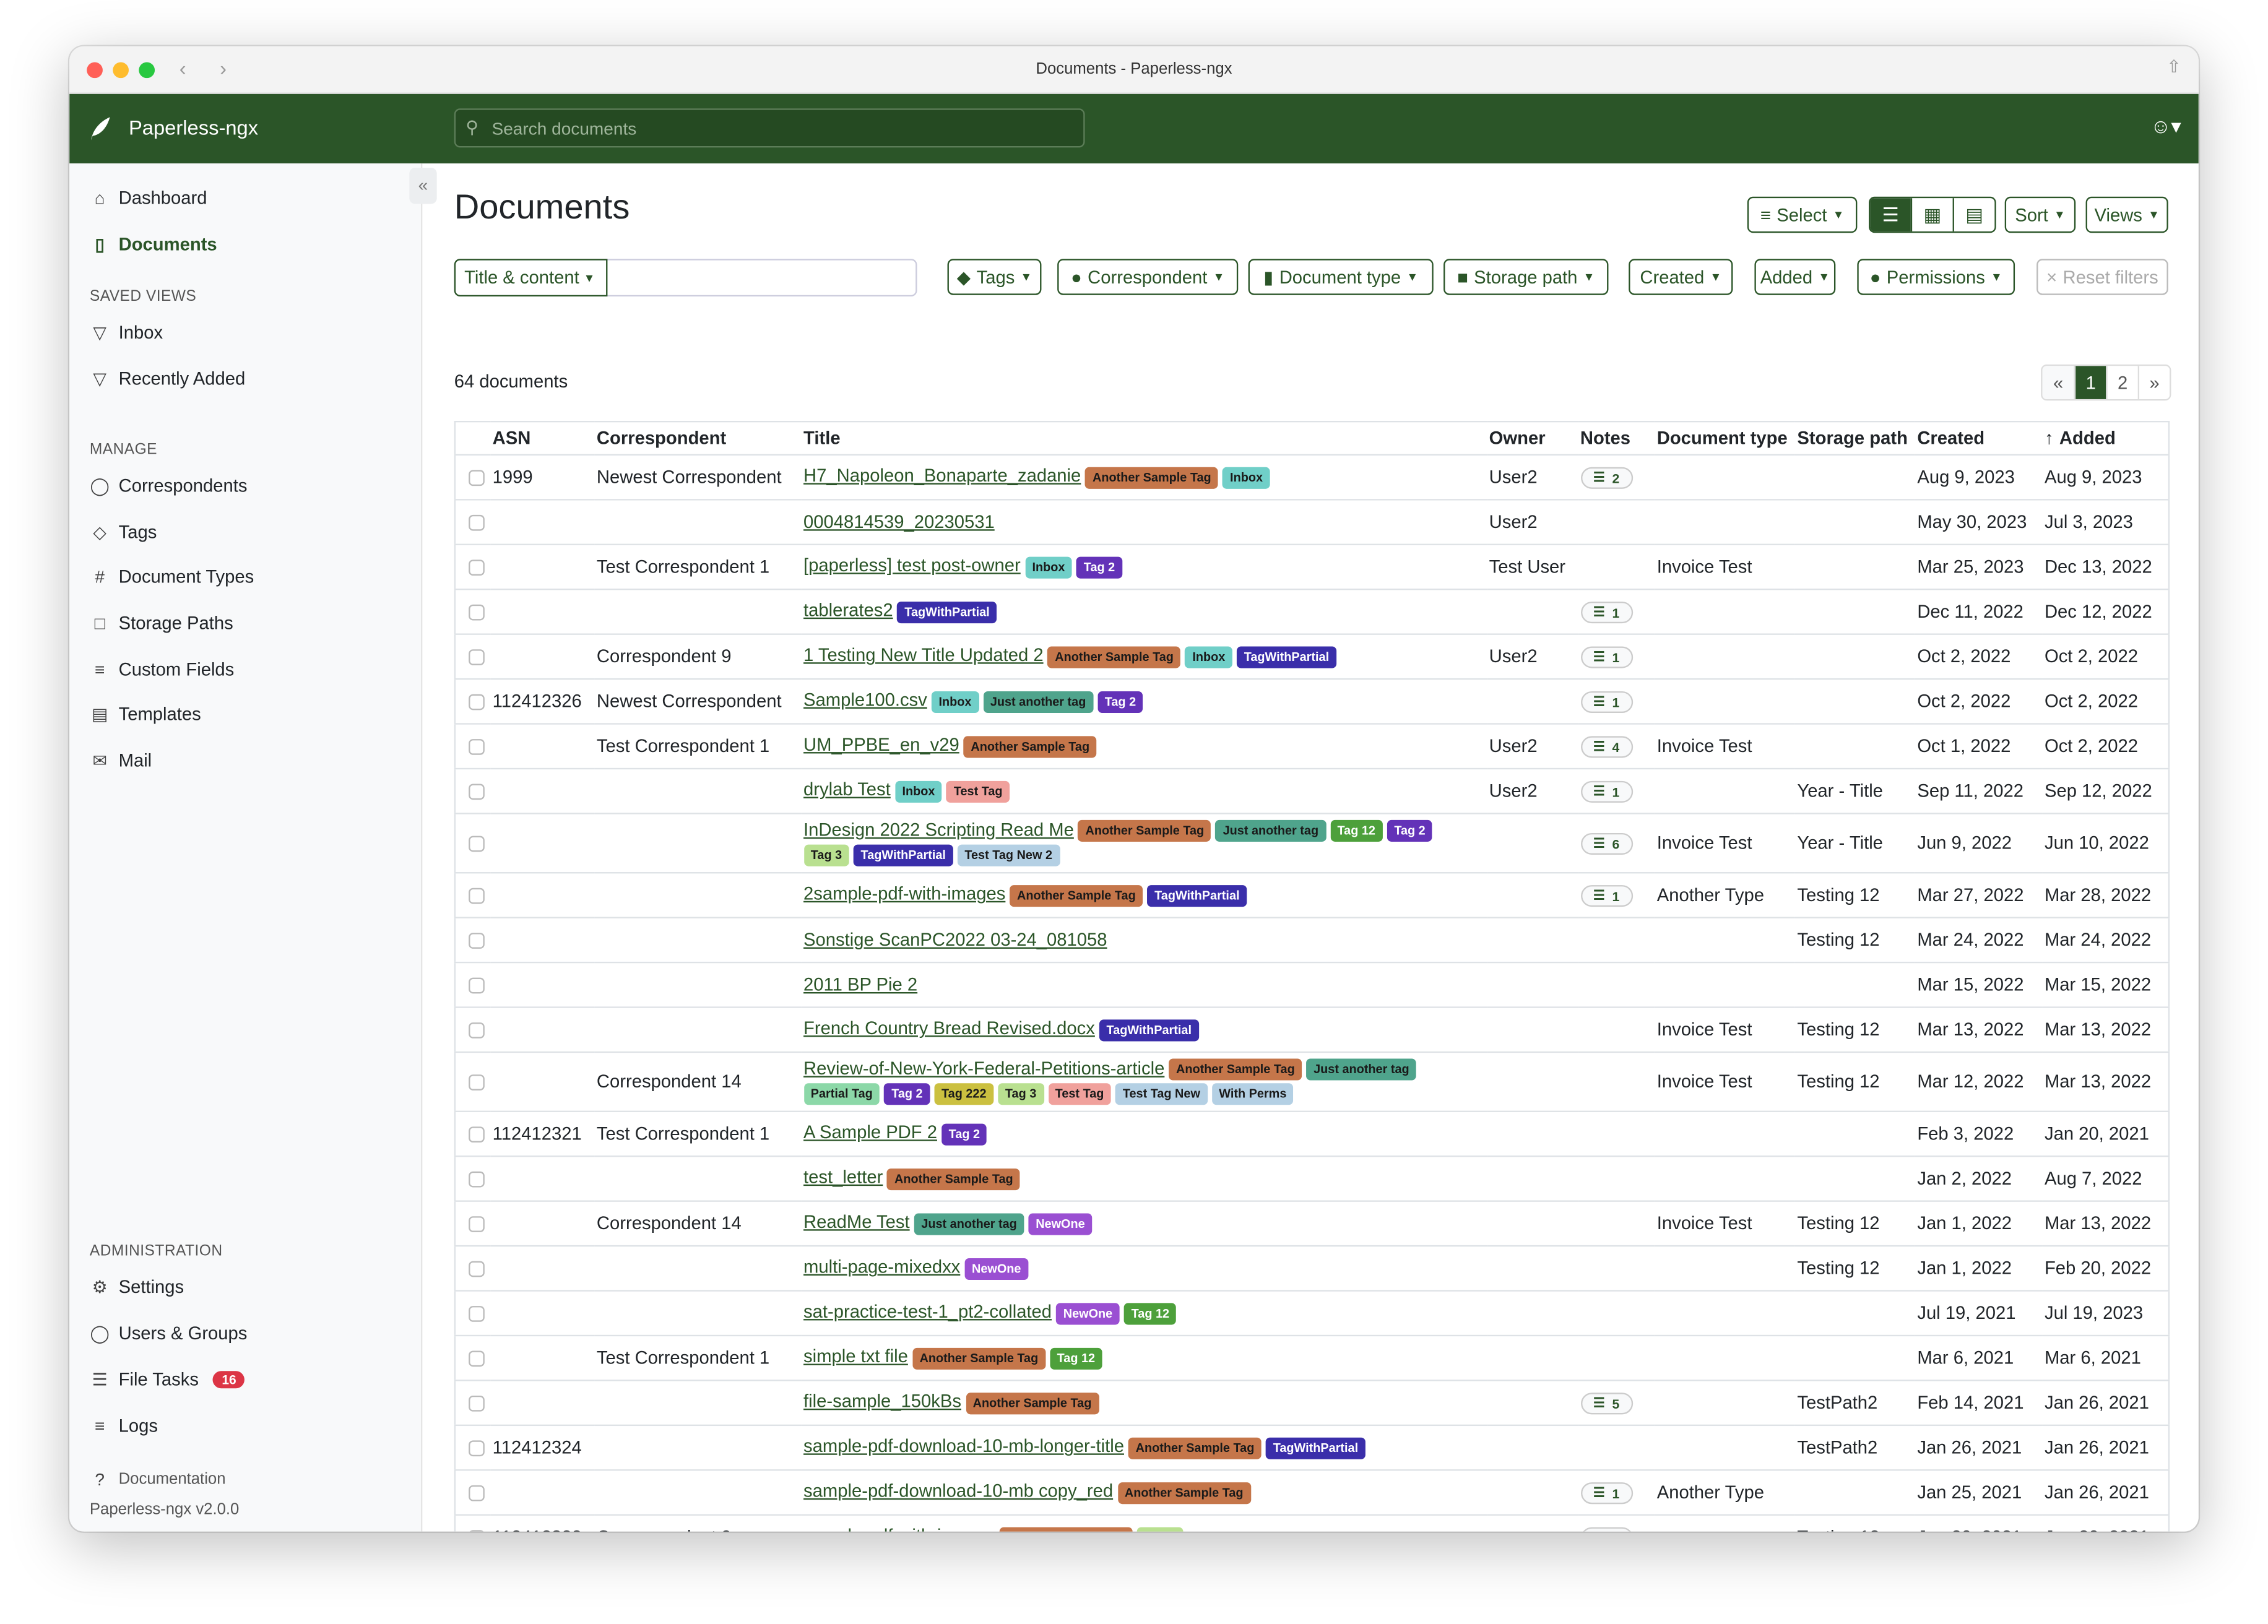 Image resolution: width=2268 pixels, height=1624 pixels. I want to click on sidebar-item-file-tasks: ☰ File Tasks 16, so click(167, 1380).